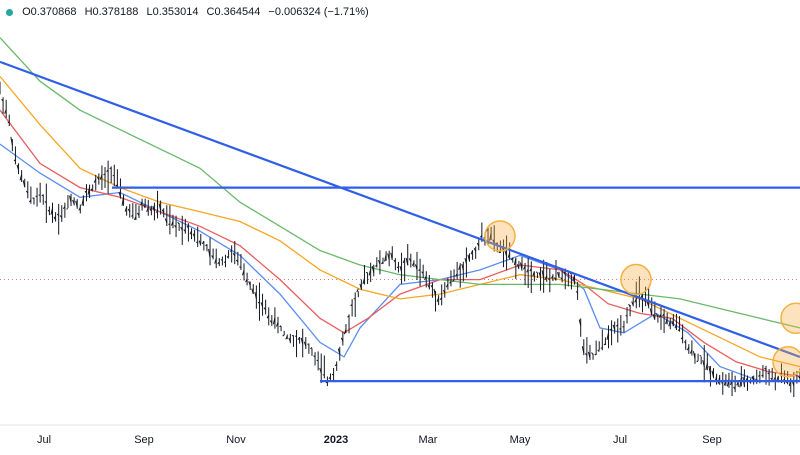 This screenshot has height=455, width=800. What do you see at coordinates (336, 440) in the screenshot?
I see `x-tick-label: 2023` at bounding box center [336, 440].